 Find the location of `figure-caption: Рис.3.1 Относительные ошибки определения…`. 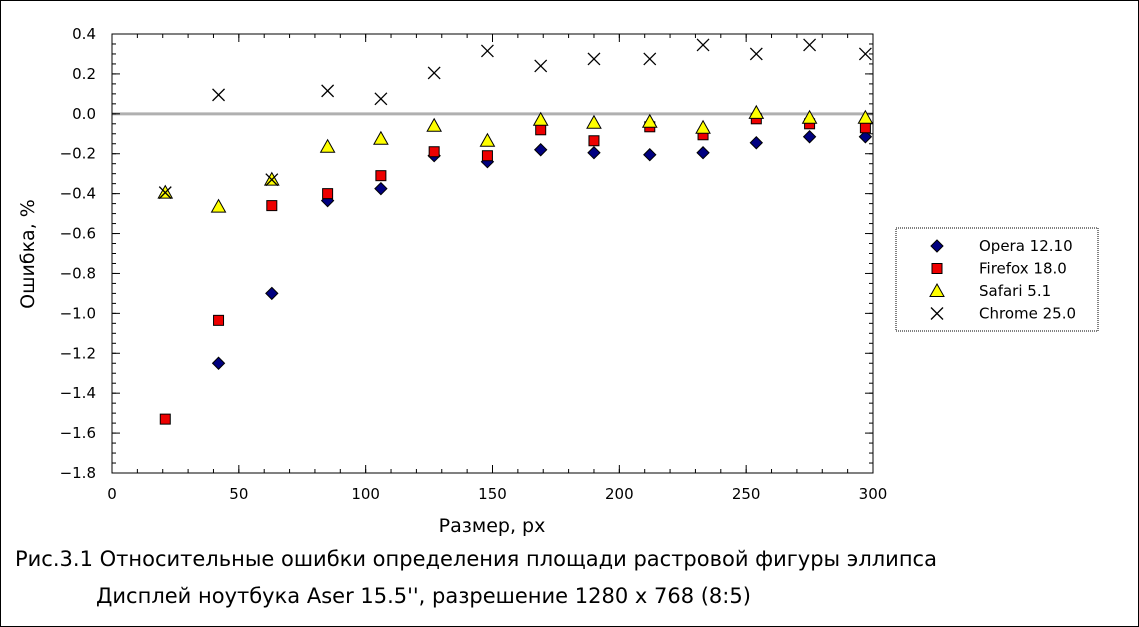

figure-caption: Рис.3.1 Относительные ошибки определения… is located at coordinates (476, 559).